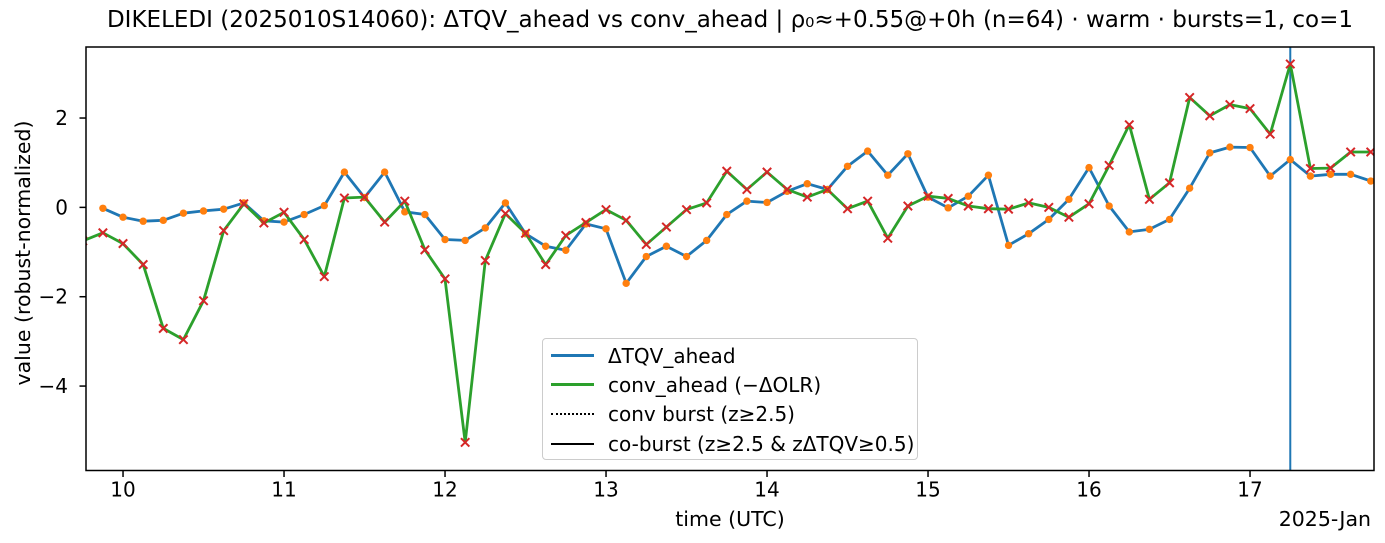 The image size is (1385, 543). I want to click on x-tick-label: 11, so click(283, 490).